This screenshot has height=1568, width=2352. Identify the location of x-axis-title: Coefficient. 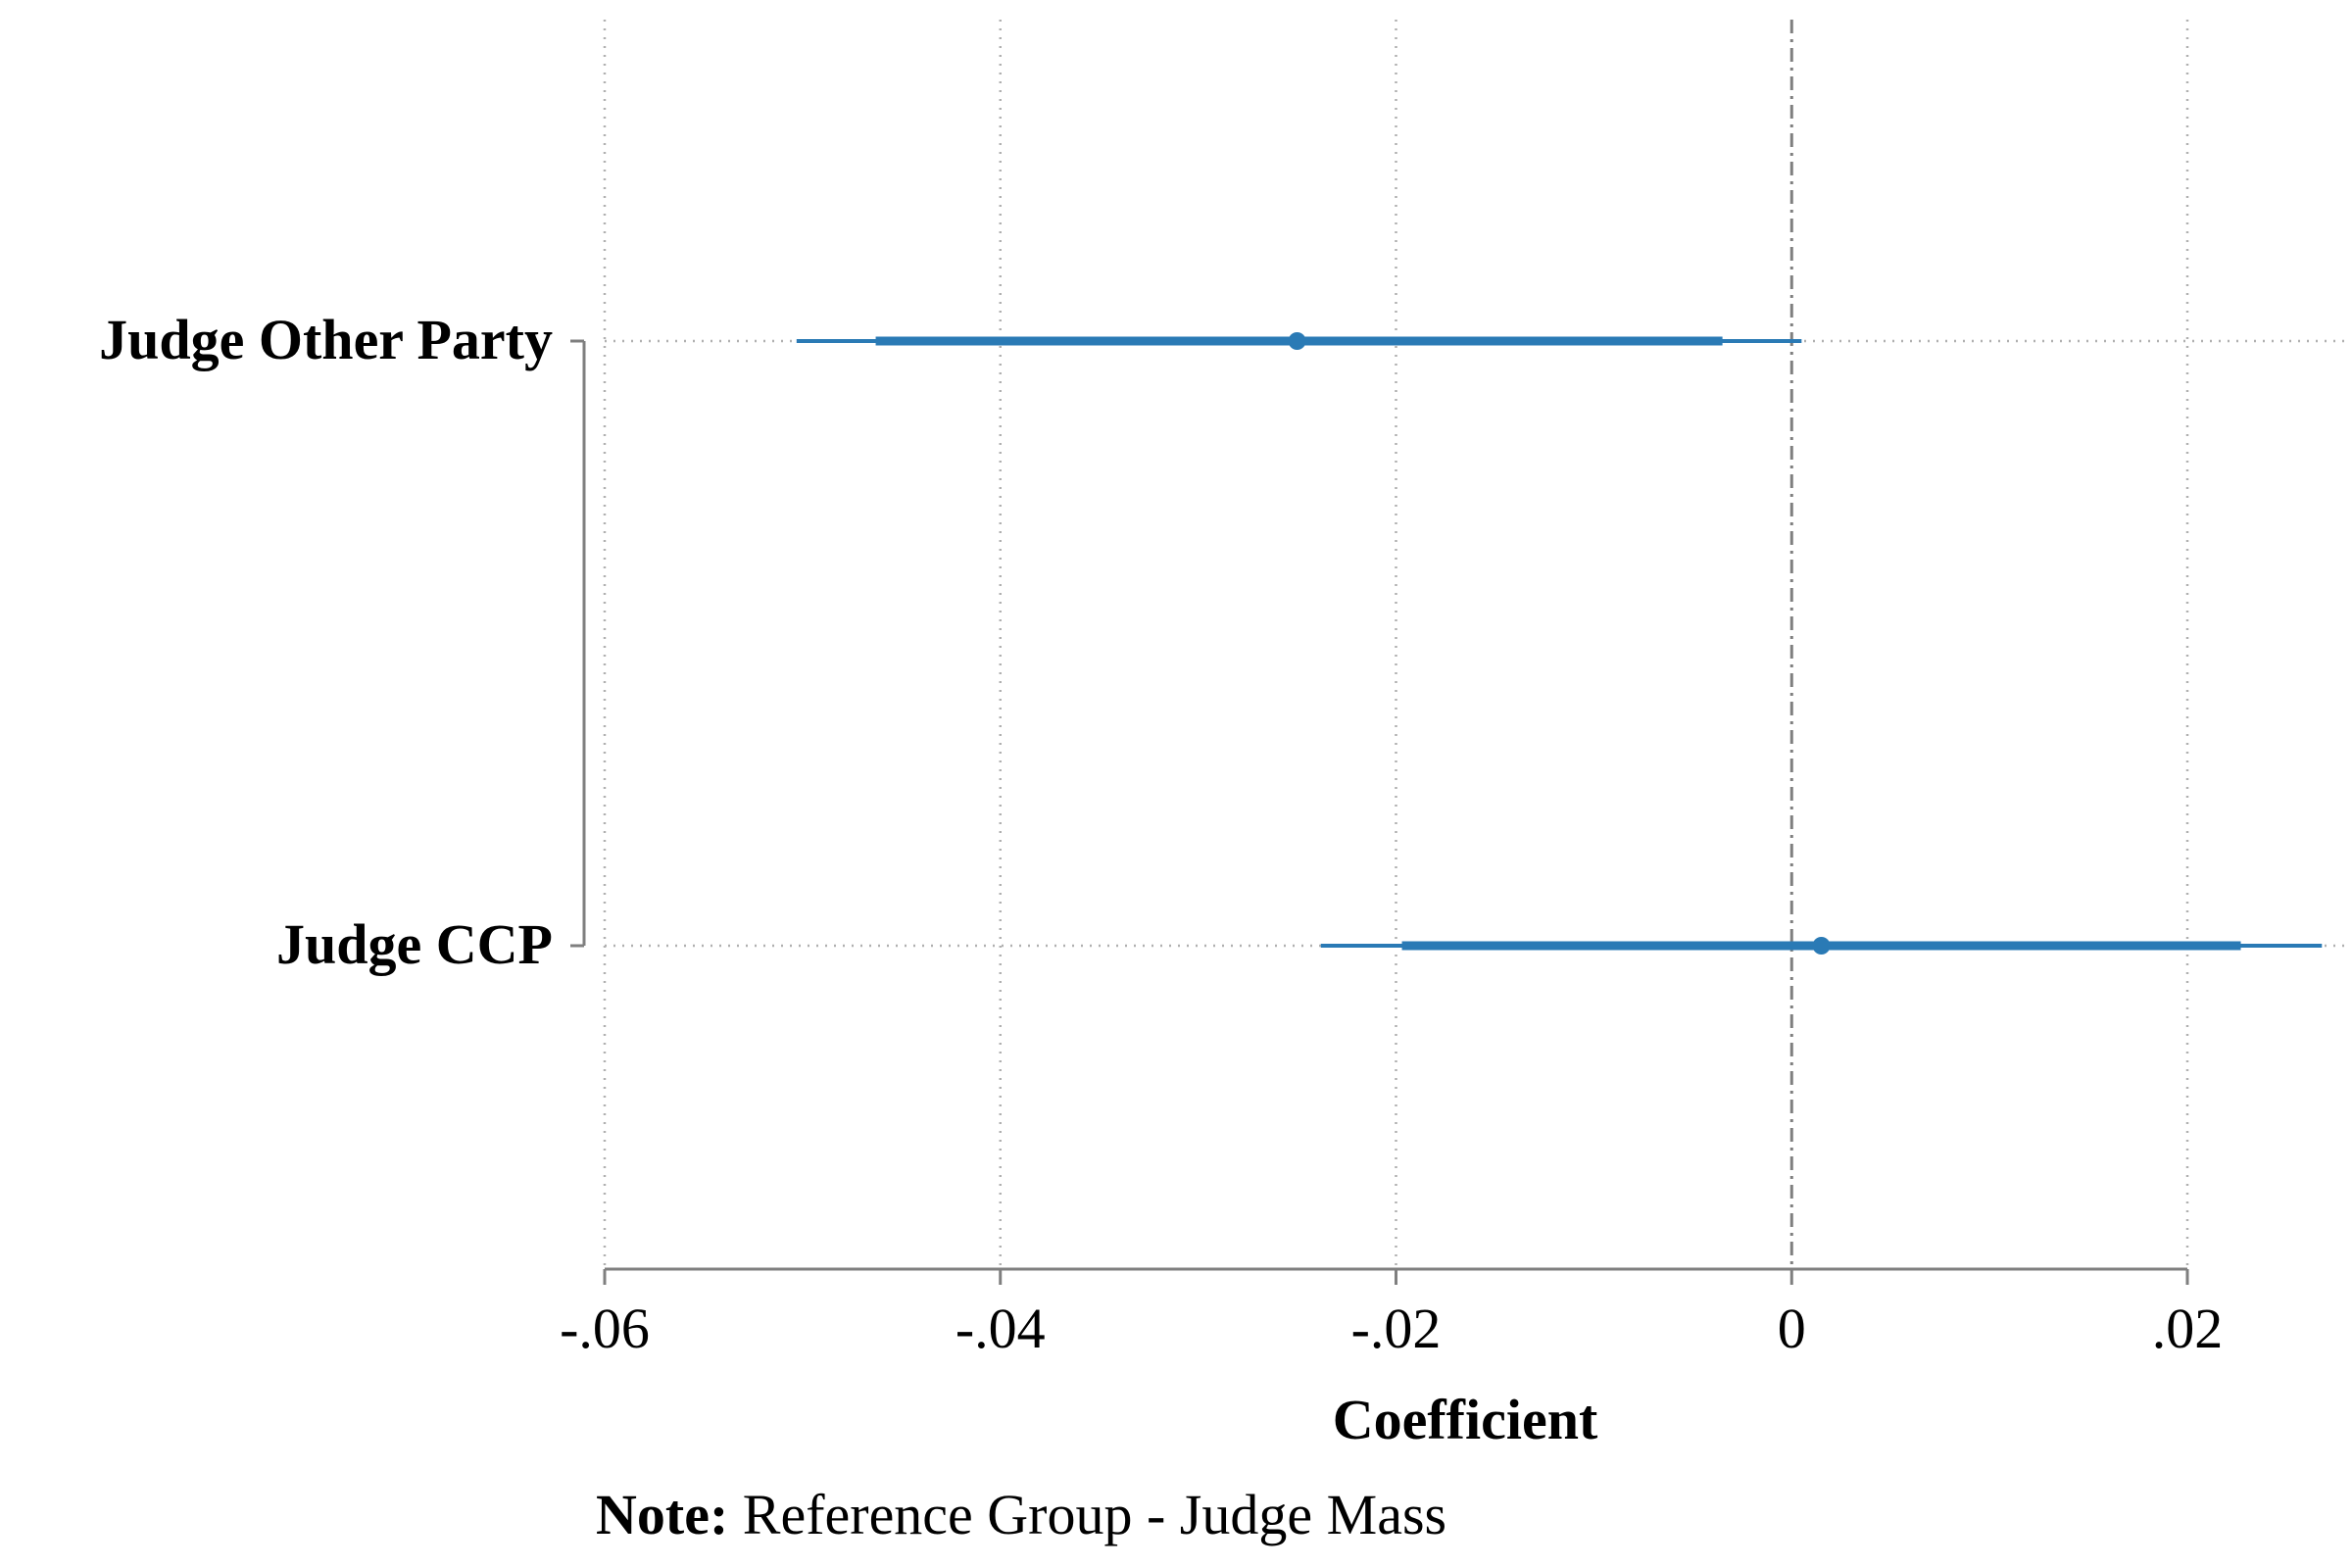
(1465, 1419).